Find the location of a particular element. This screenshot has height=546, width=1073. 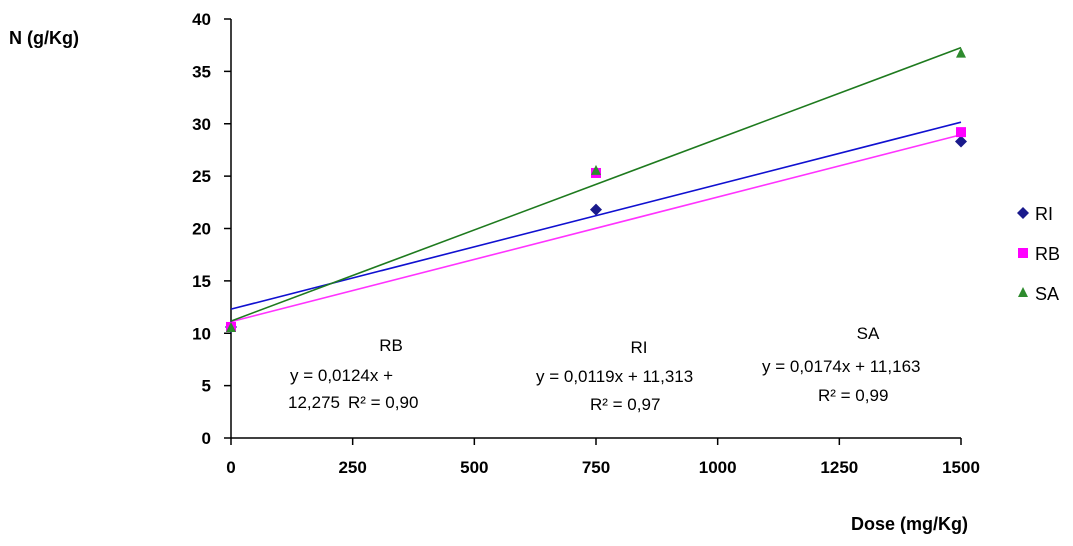

legend-label-rb: RB is located at coordinates (1047, 254).